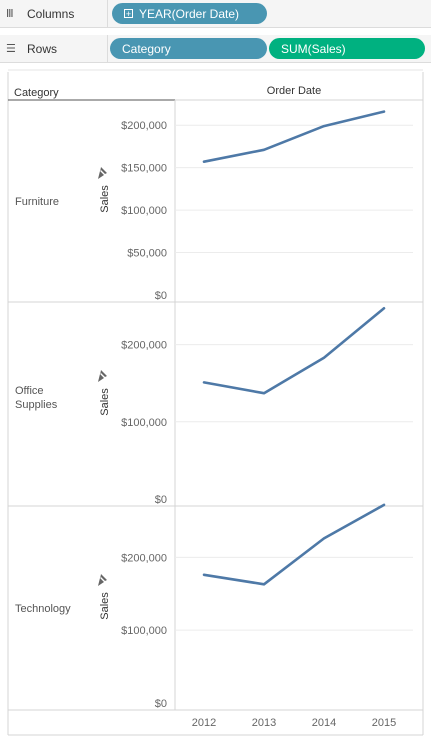 This screenshot has width=431, height=737. I want to click on columns-shelf-label-area: Ⅲ Columns, so click(54, 13).